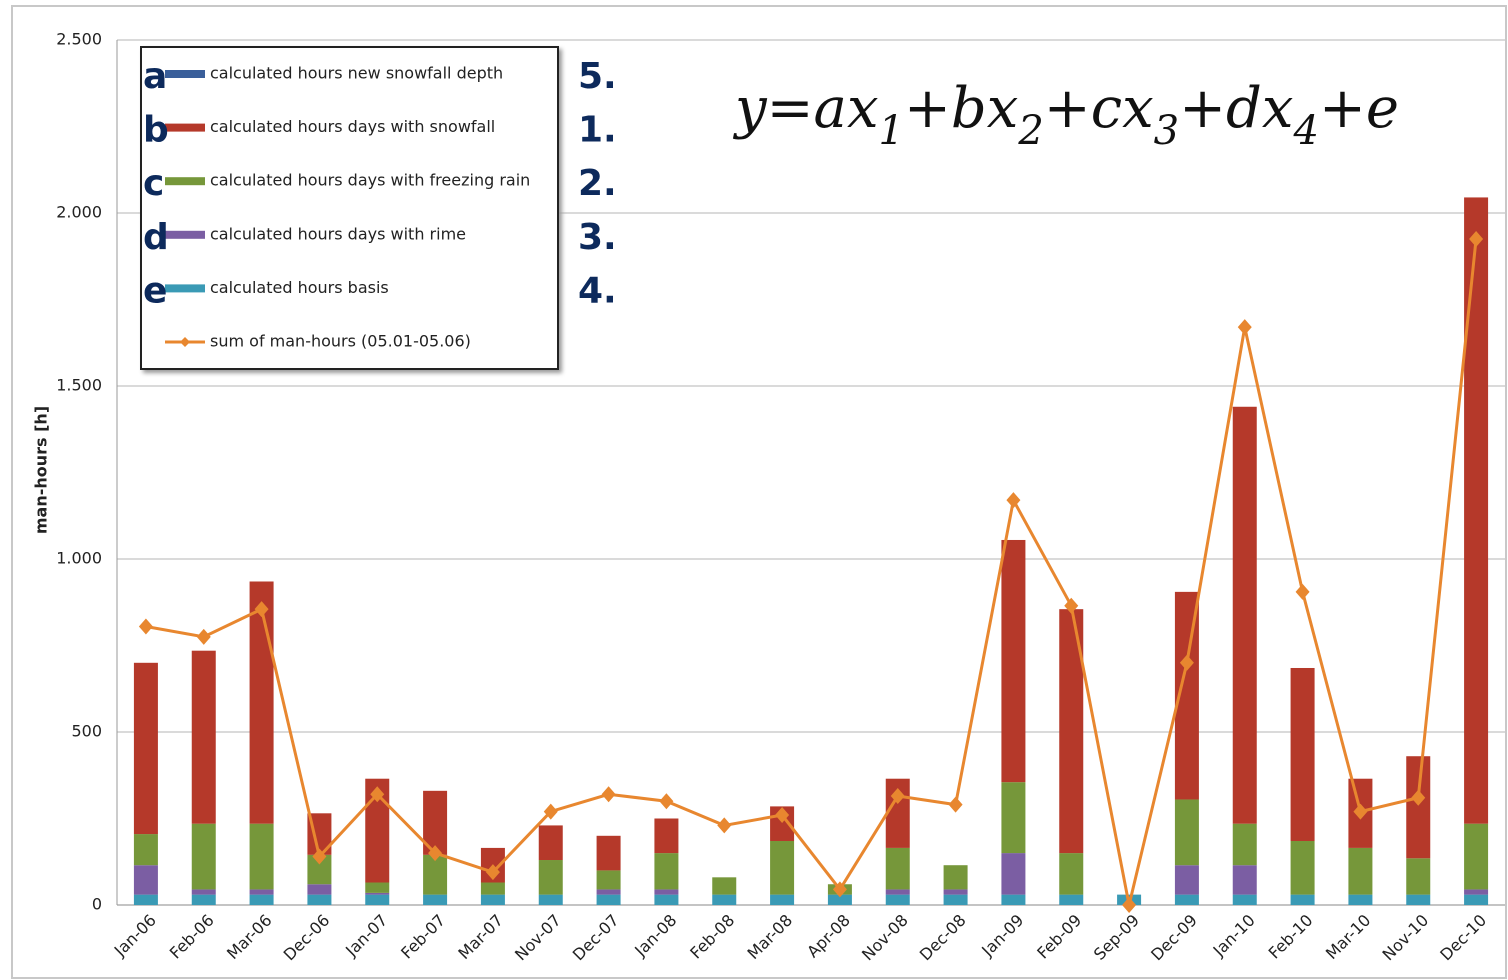  Describe the element at coordinates (1348, 937) in the screenshot. I see `x-tick-label: Mar-10` at that location.